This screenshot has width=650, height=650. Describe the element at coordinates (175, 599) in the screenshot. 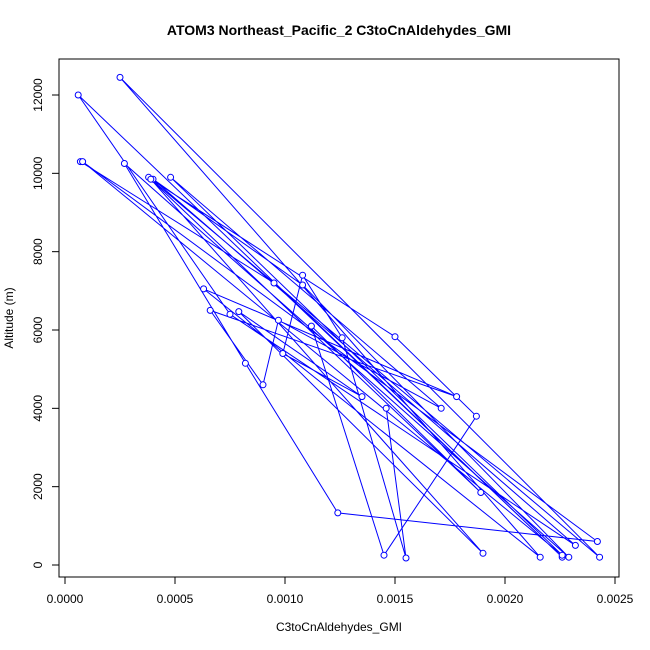

I see `x-tick-label: 0.0005` at that location.